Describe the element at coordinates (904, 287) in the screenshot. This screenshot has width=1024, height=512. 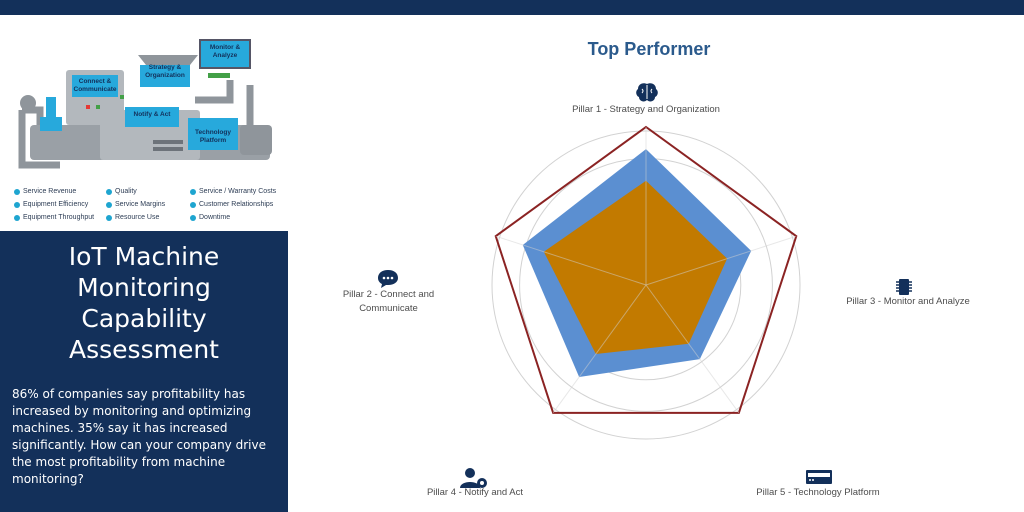
I see `chip-icon` at that location.